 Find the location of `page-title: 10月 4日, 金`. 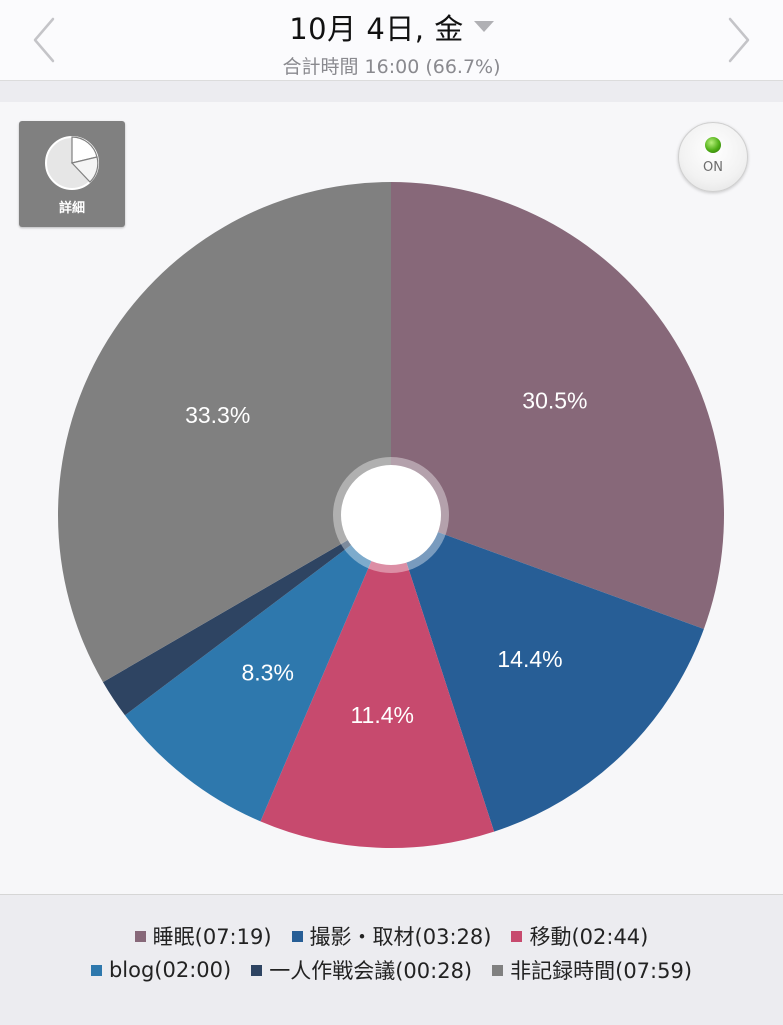

page-title: 10月 4日, 金 is located at coordinates (376, 29).